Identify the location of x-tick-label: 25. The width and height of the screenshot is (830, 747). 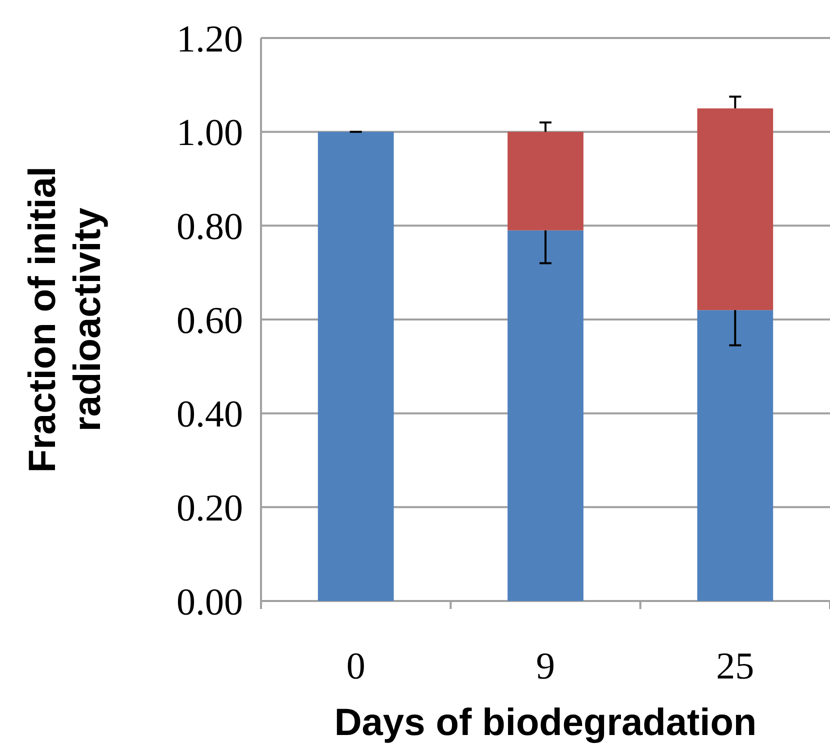
(735, 666).